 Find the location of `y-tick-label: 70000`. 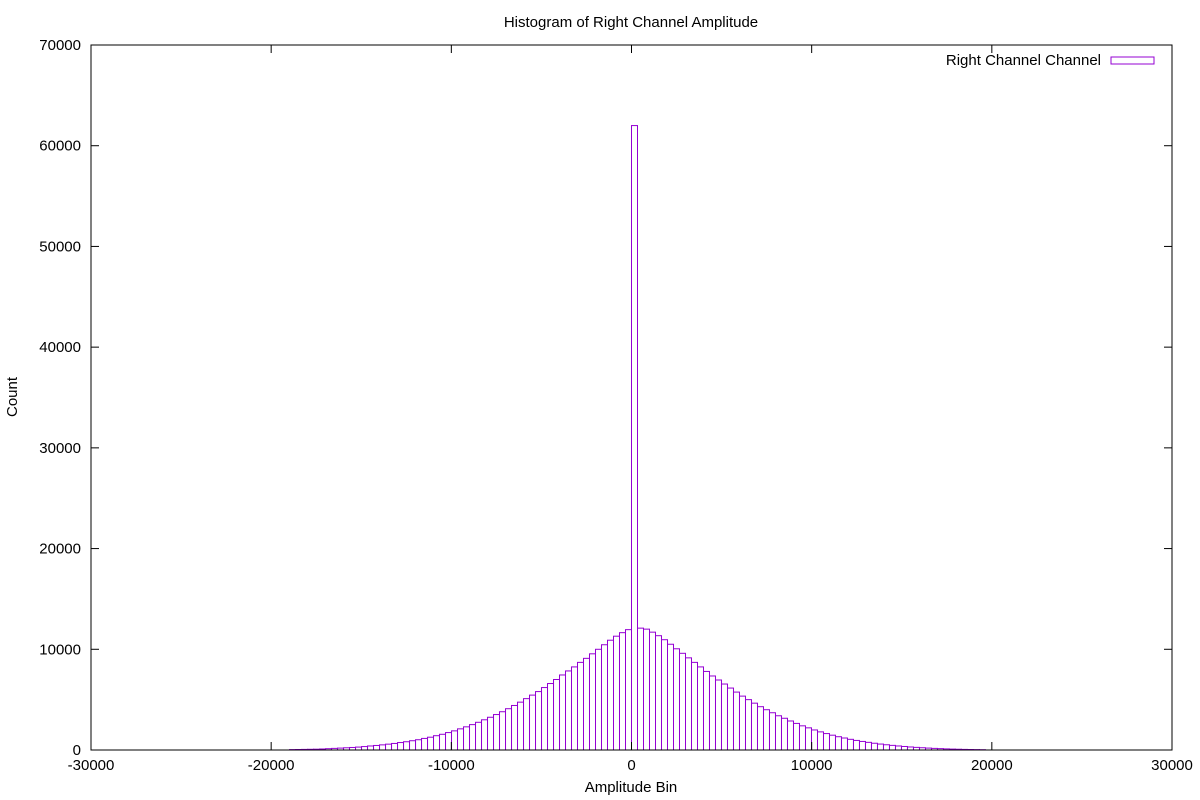

y-tick-label: 70000 is located at coordinates (60, 45).